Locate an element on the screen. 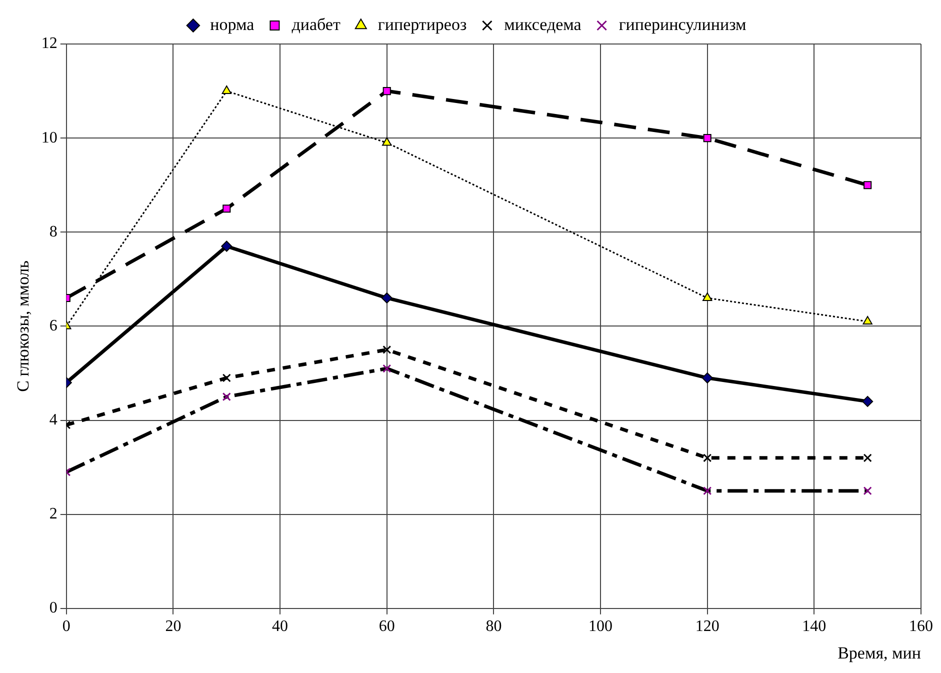 The image size is (941, 673). y-tick-label: 8 is located at coordinates (53, 231).